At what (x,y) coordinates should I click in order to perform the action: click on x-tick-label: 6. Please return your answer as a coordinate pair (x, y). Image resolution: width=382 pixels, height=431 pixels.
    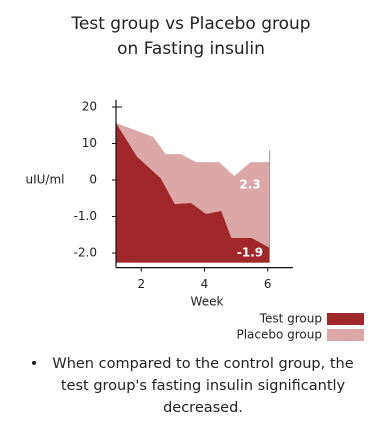
    Looking at the image, I should click on (268, 284).